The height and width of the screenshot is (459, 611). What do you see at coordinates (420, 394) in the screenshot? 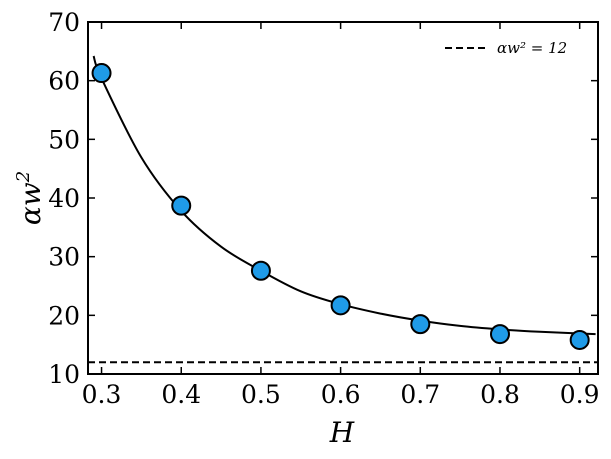
I see `x-tick-label: 0.7` at bounding box center [420, 394].